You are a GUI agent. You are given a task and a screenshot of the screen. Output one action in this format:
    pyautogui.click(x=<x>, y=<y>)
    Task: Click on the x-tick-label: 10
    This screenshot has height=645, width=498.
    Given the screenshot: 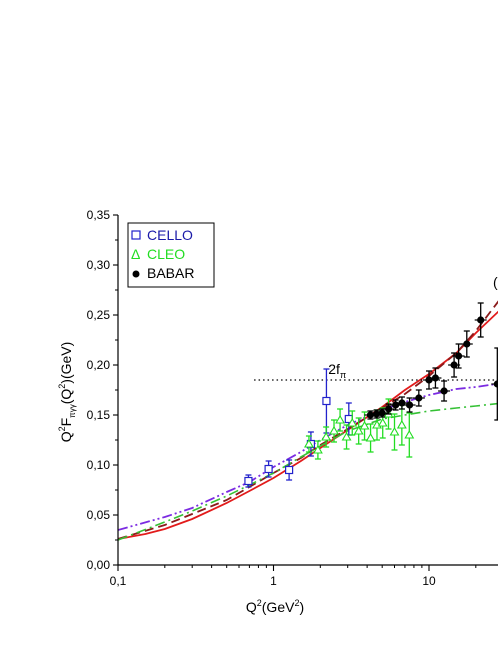 What is the action you would take?
    pyautogui.click(x=429, y=581)
    